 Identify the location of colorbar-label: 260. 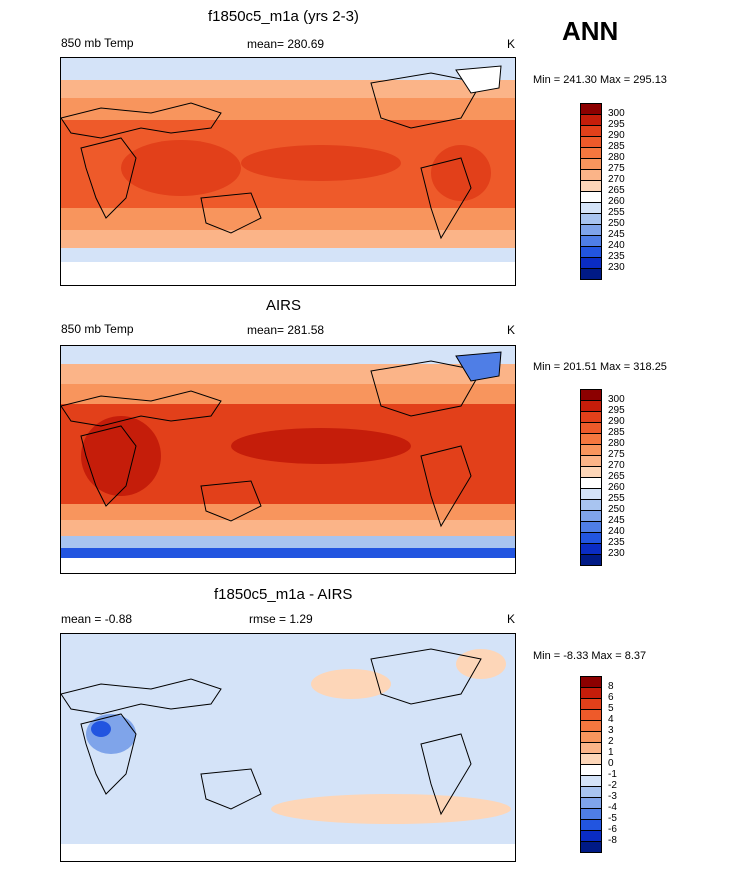
(616, 487).